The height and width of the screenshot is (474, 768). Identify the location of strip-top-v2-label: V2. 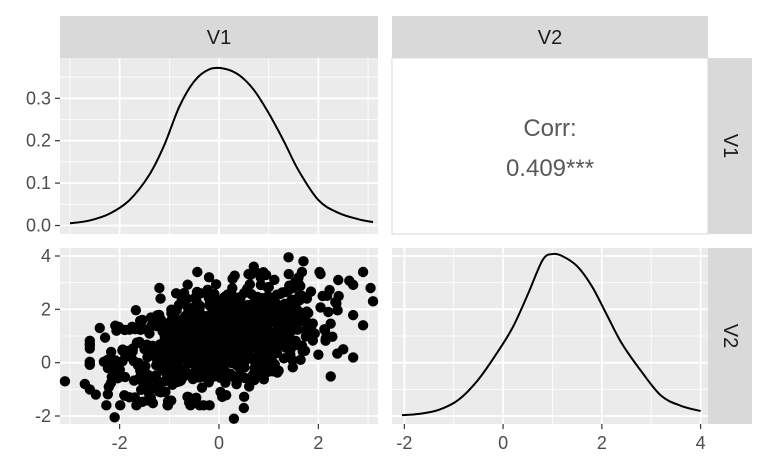
(550, 38).